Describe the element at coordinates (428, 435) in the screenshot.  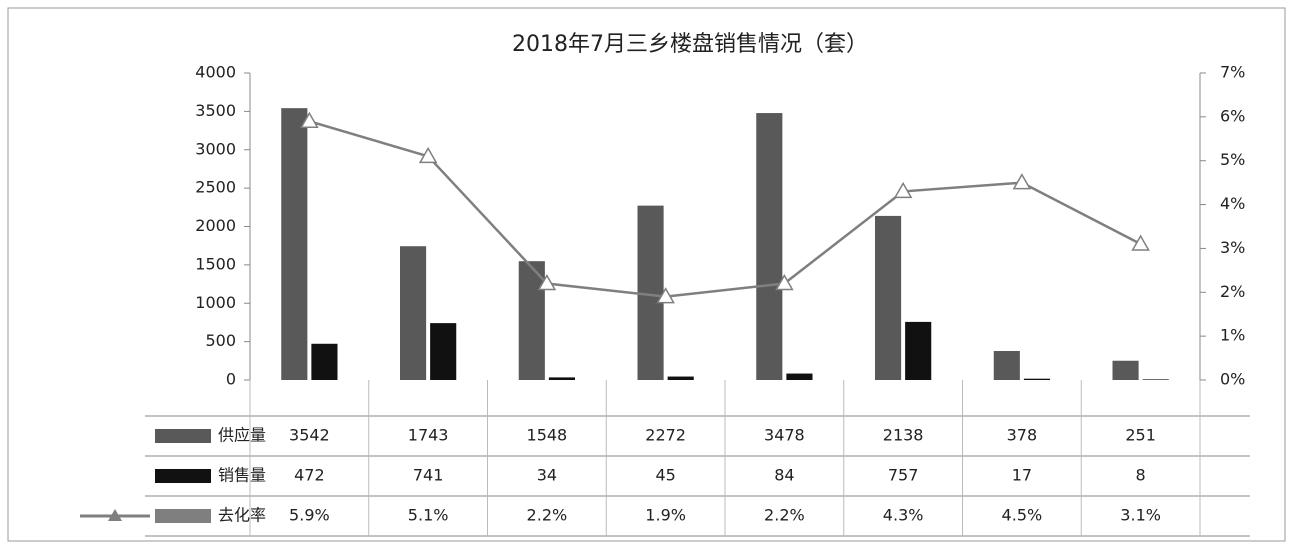
I see `table-value: 1743` at that location.